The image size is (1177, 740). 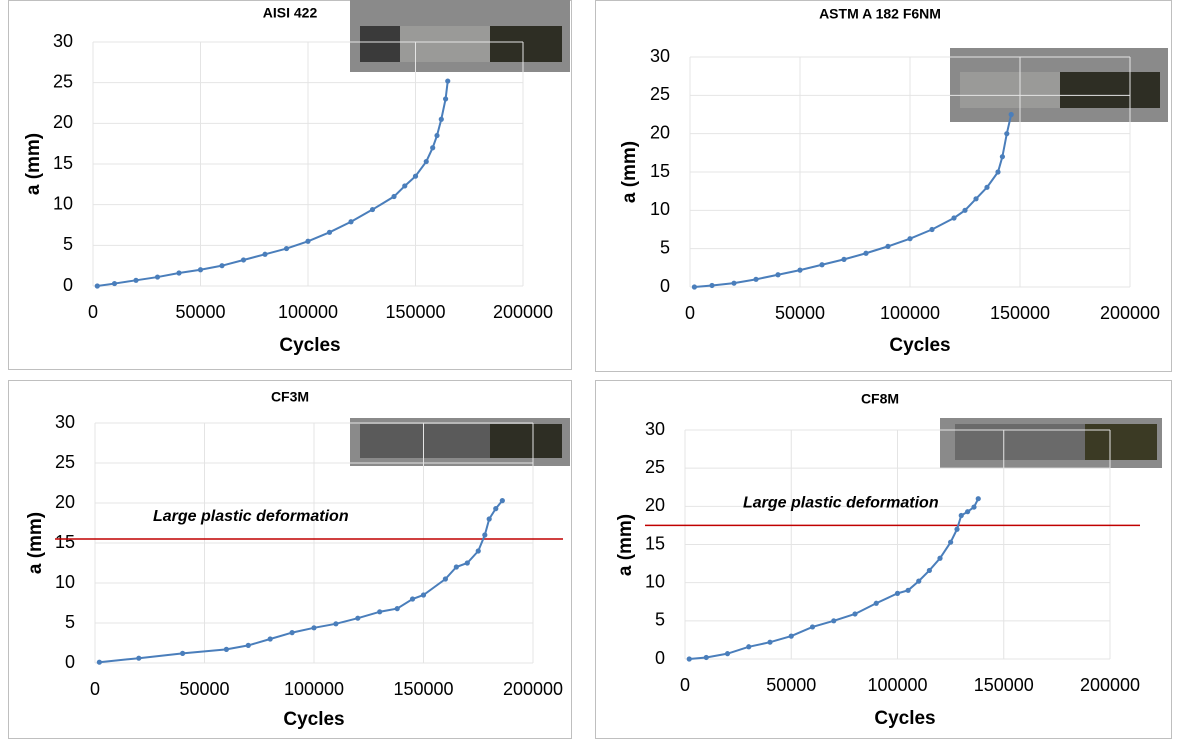 I want to click on y-tick-label: 15, so click(x=655, y=543).